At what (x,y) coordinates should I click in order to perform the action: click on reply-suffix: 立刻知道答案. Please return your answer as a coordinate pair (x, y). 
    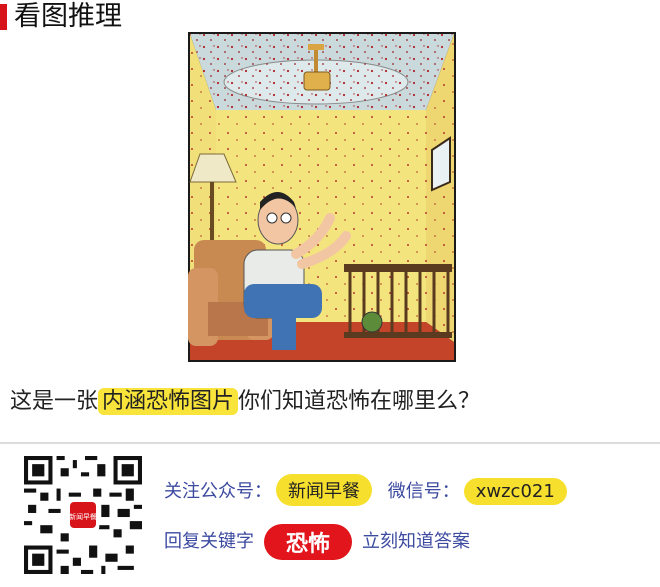
    Looking at the image, I should click on (416, 541).